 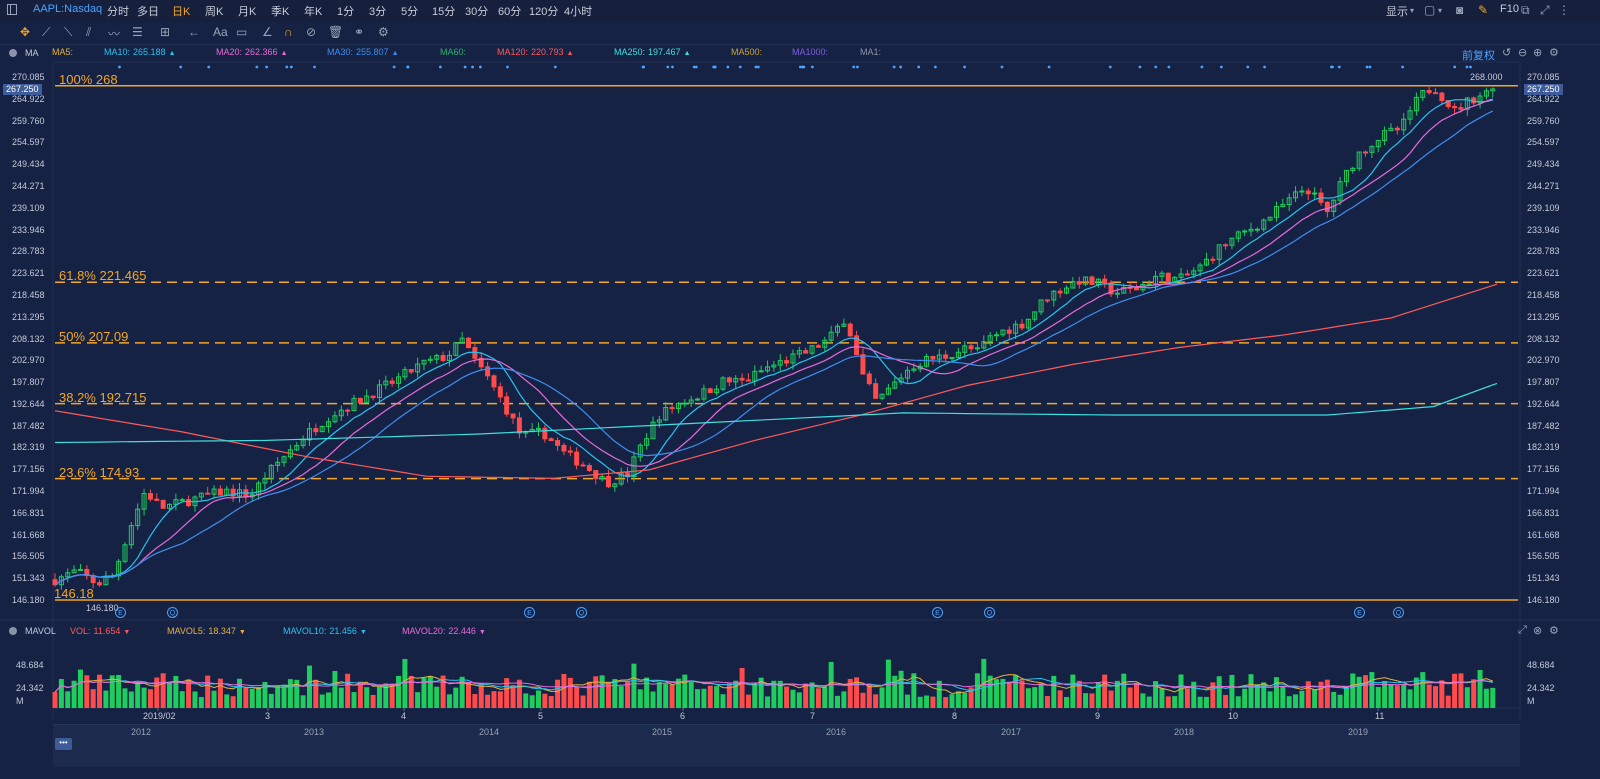 What do you see at coordinates (68, 32) in the screenshot?
I see `ray-tool-icon: ⟍` at bounding box center [68, 32].